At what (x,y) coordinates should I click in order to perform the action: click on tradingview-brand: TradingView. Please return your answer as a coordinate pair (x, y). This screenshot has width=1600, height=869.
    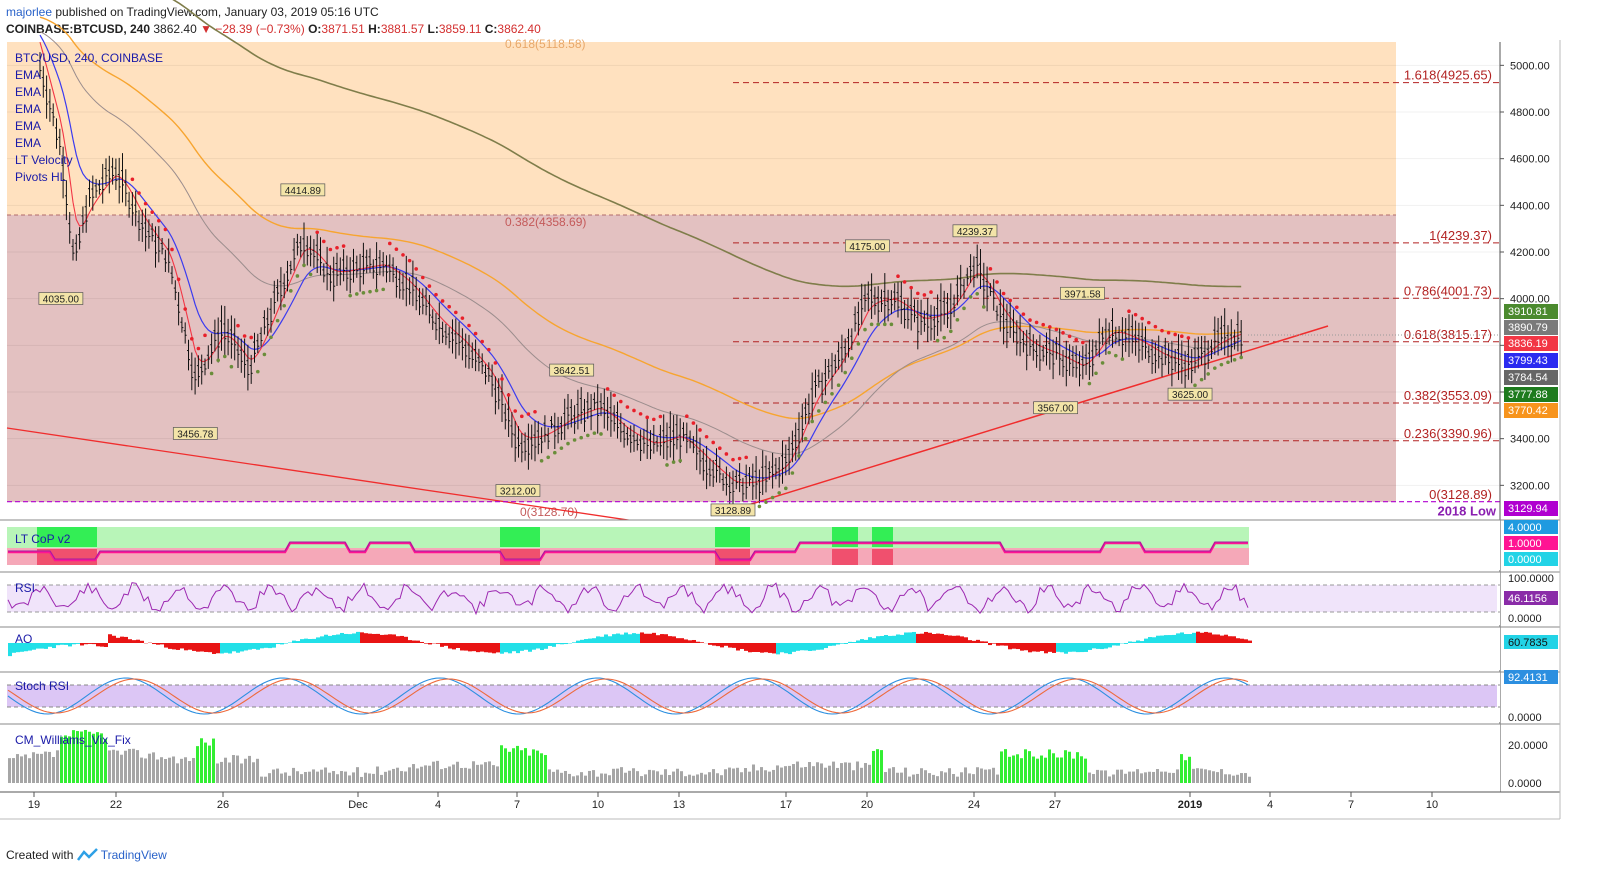
    Looking at the image, I should click on (133, 855).